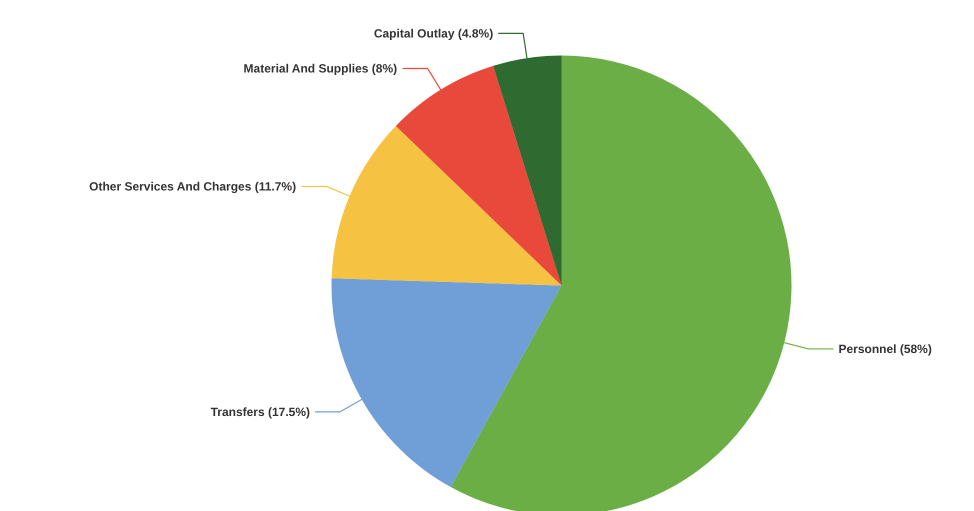  Describe the element at coordinates (260, 411) in the screenshot. I see `slice-label: Transfers (17.5%)` at that location.